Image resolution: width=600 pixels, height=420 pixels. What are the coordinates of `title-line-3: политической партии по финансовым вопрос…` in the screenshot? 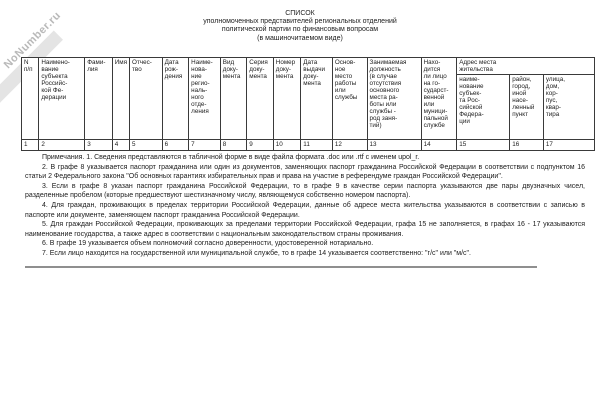 It's located at (300, 30).